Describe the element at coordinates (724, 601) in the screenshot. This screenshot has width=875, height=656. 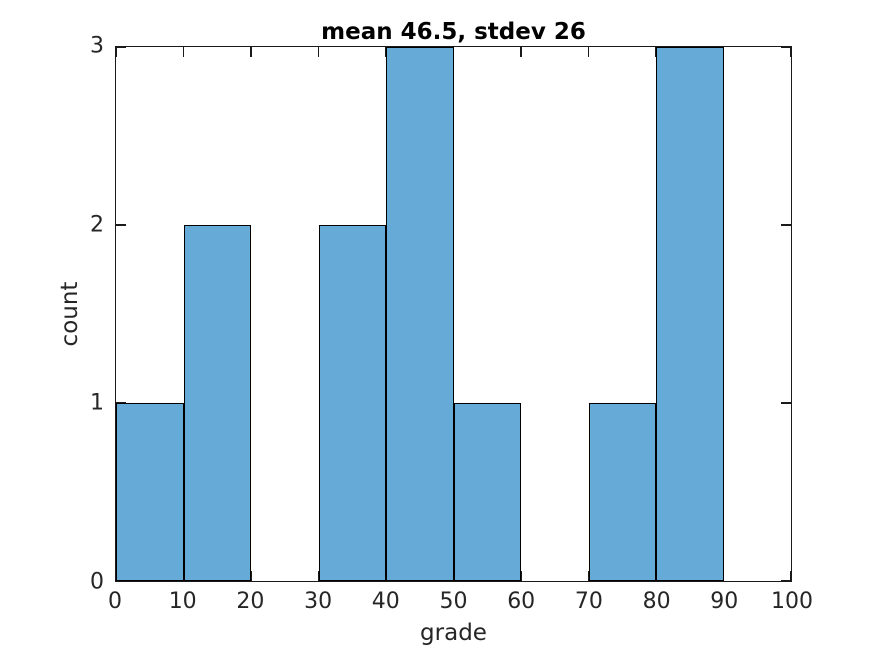
I see `x-tick-label: 90` at that location.